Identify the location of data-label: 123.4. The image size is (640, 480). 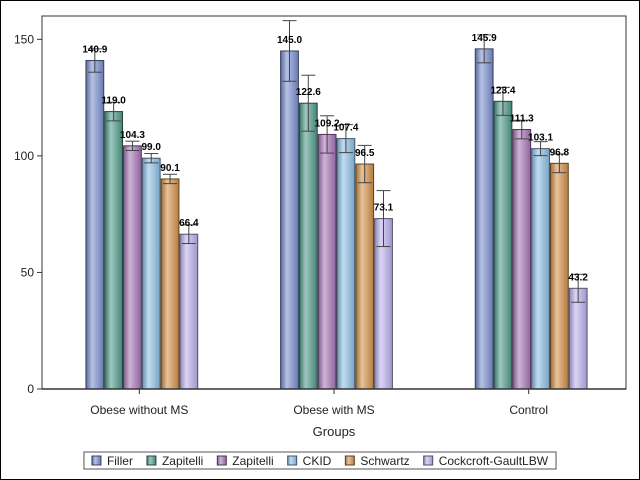
(502, 90).